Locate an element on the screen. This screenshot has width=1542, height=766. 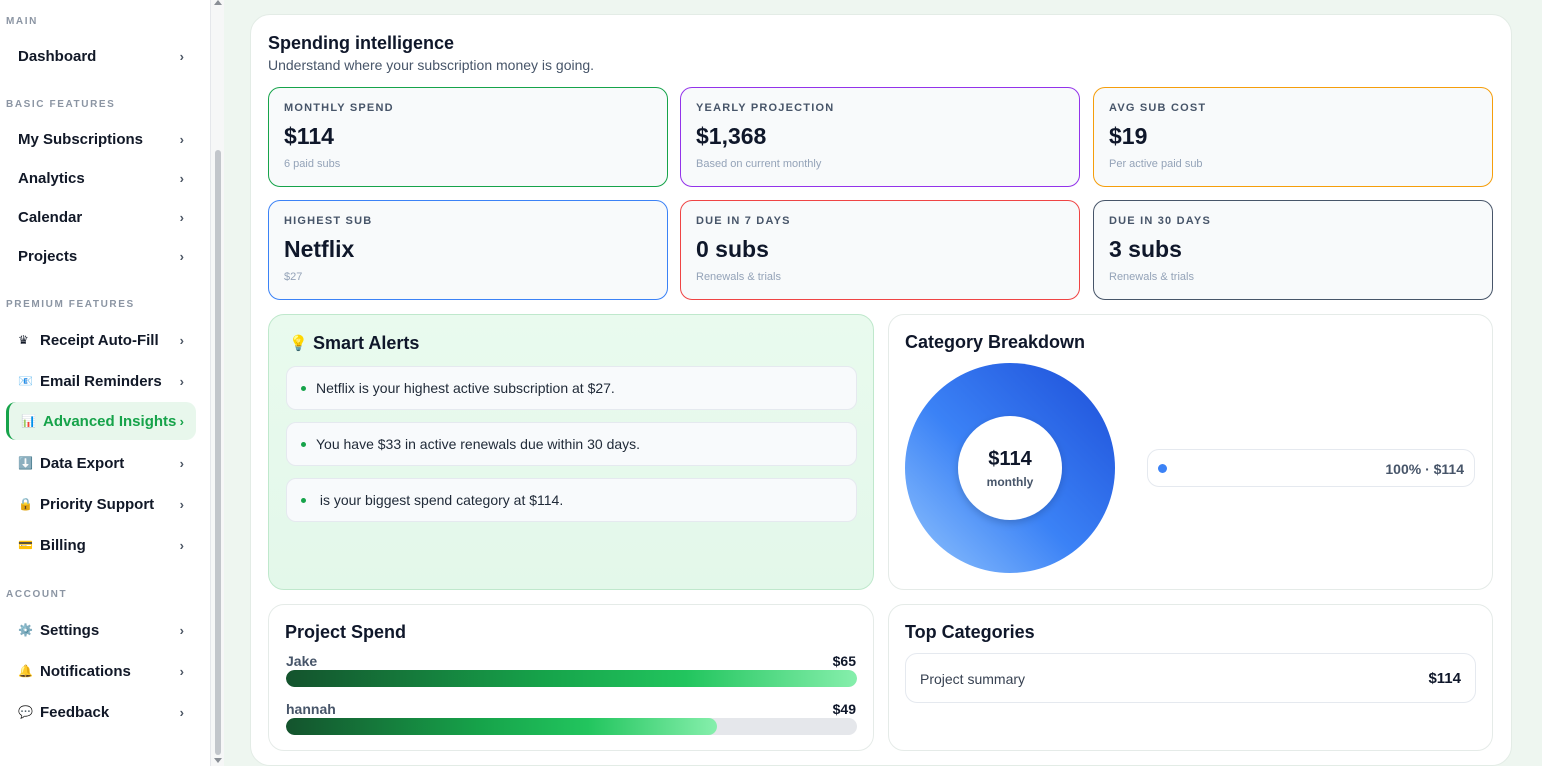
alert-item: is your biggest spend category at $114. is located at coordinates (571, 500).